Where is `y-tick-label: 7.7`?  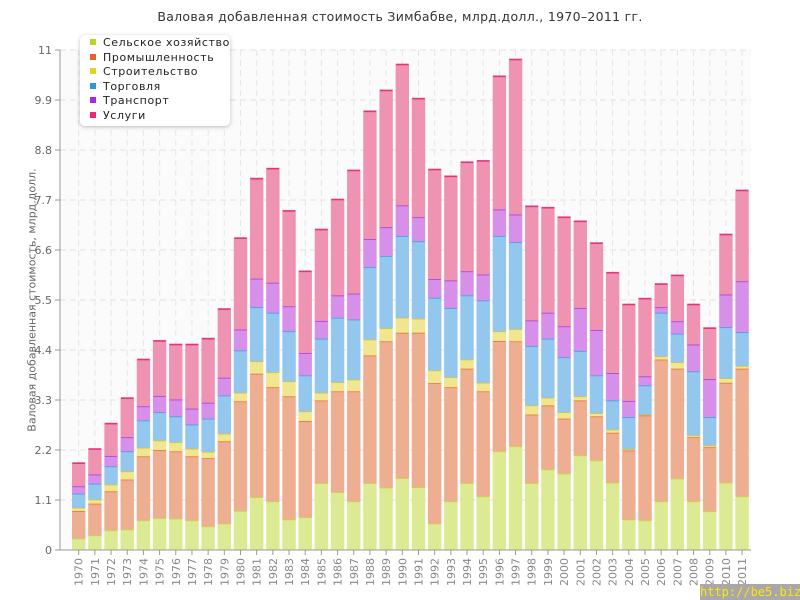 y-tick-label: 7.7 is located at coordinates (44, 200).